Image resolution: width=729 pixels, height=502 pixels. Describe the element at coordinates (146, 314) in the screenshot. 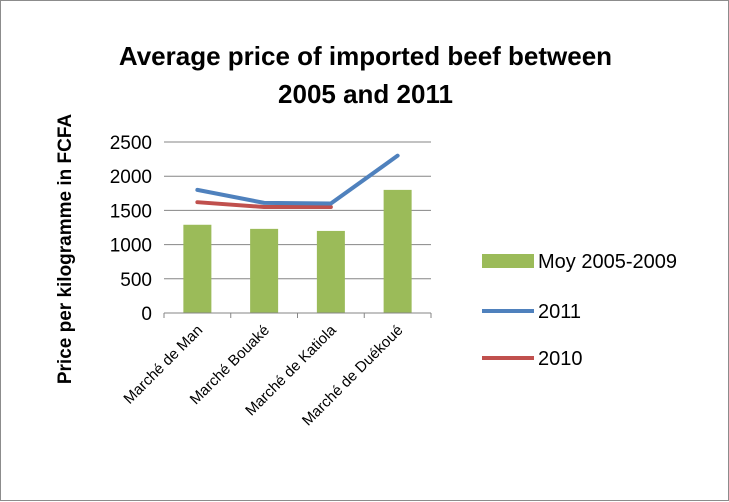

I see `y-tick-label-0: 0` at that location.